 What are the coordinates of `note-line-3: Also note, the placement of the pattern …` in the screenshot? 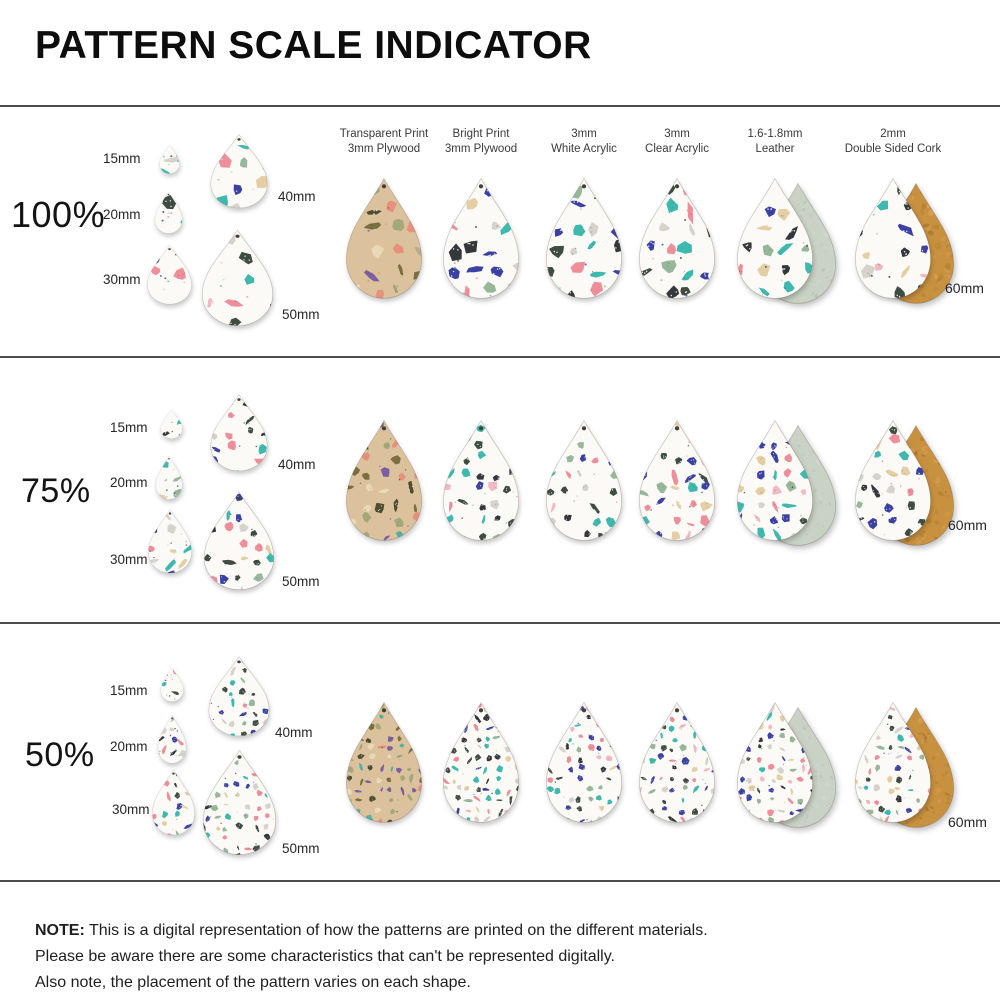 It's located at (253, 982).